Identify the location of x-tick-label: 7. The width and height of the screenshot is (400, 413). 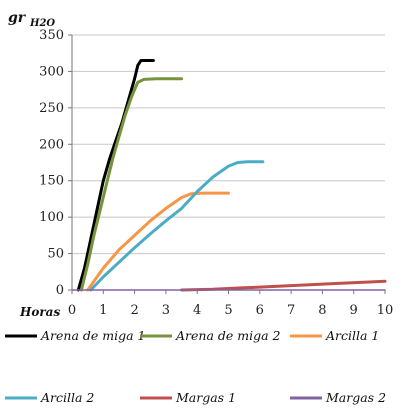
(291, 310).